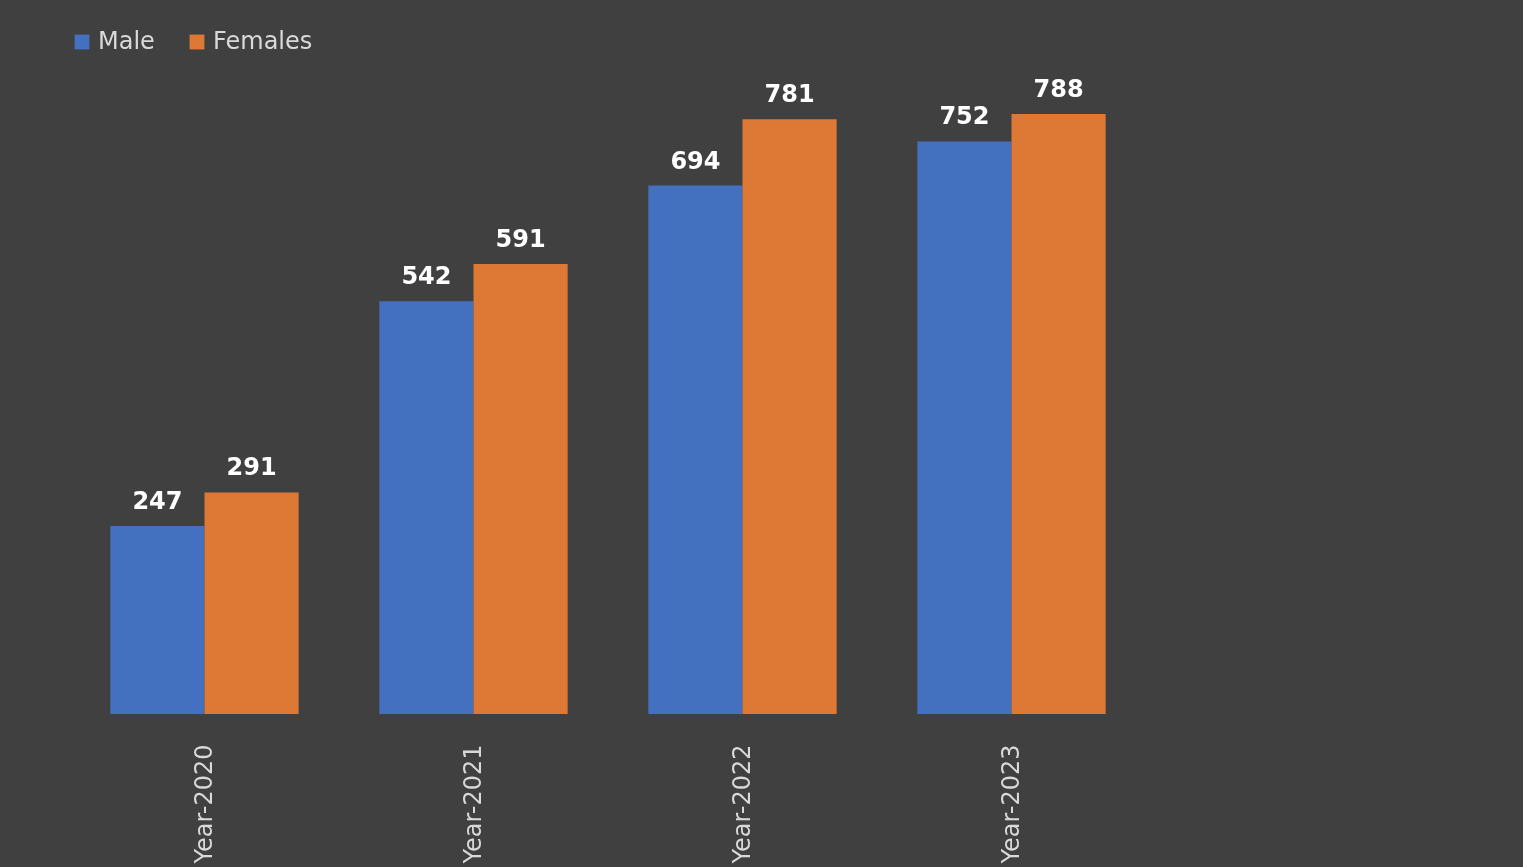  Describe the element at coordinates (695, 160) in the screenshot. I see `data-label: 694` at that location.